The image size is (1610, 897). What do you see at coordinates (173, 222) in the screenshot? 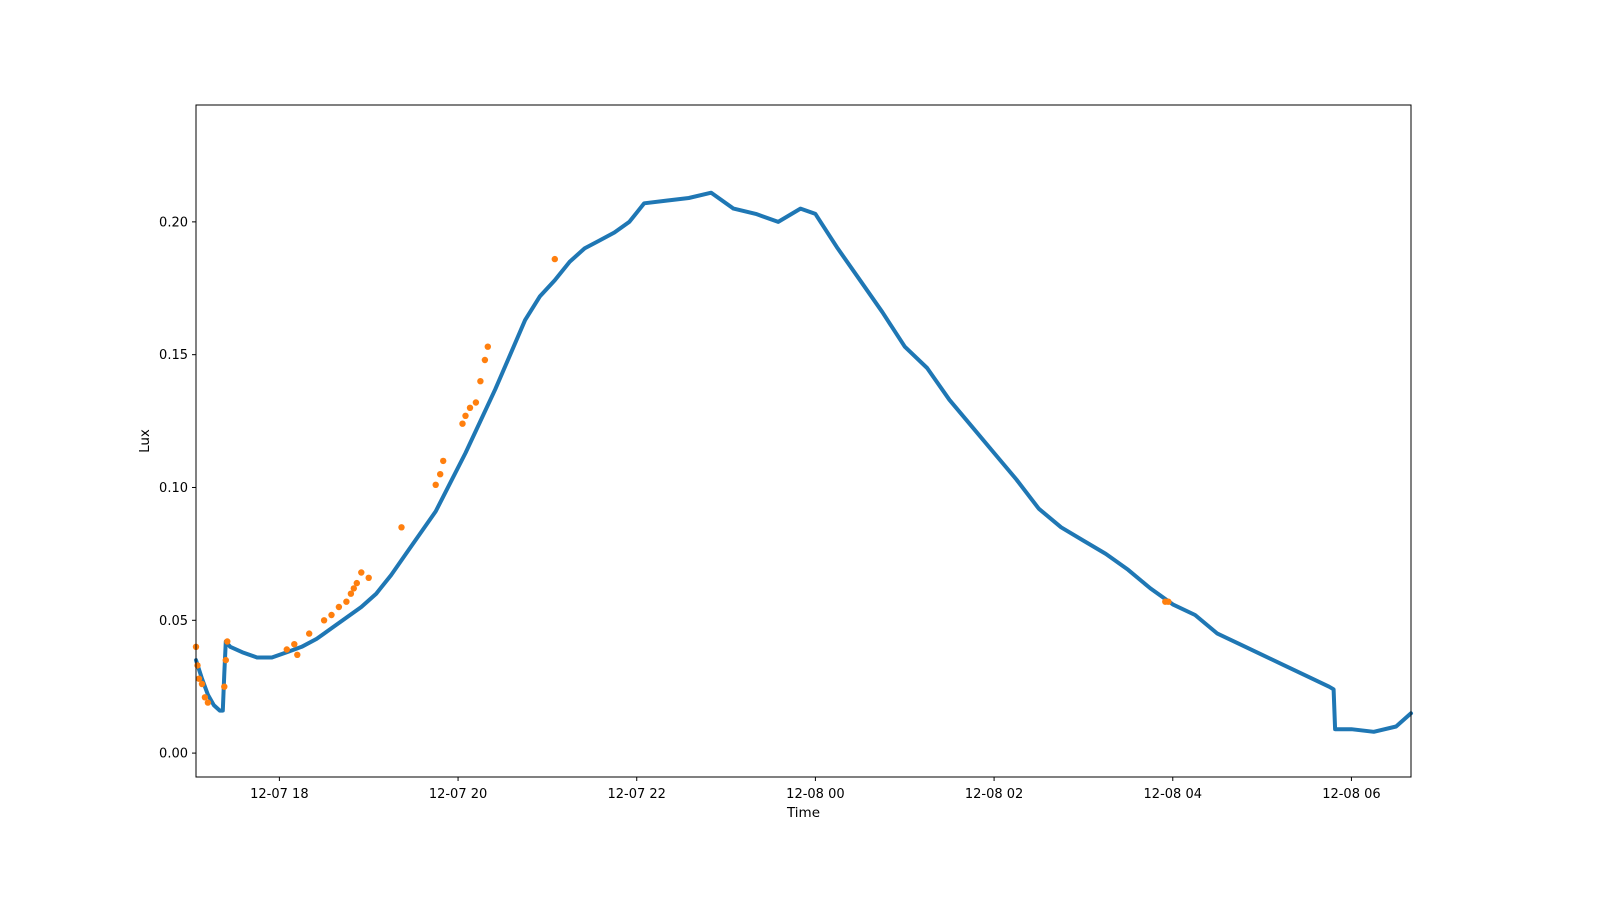
I see `y-tick-label: 0.20` at bounding box center [173, 222].